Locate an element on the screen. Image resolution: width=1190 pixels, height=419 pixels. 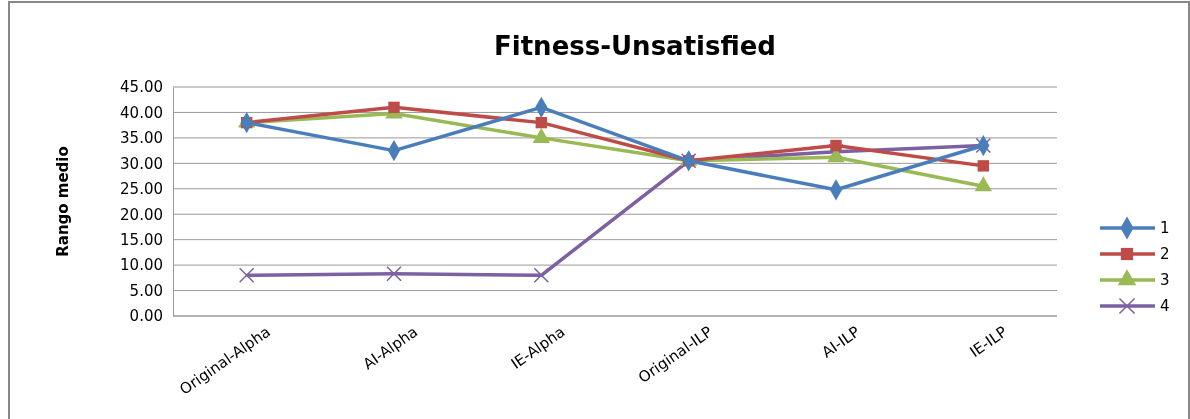
y-tick-label: 35.00 is located at coordinates (141, 138).